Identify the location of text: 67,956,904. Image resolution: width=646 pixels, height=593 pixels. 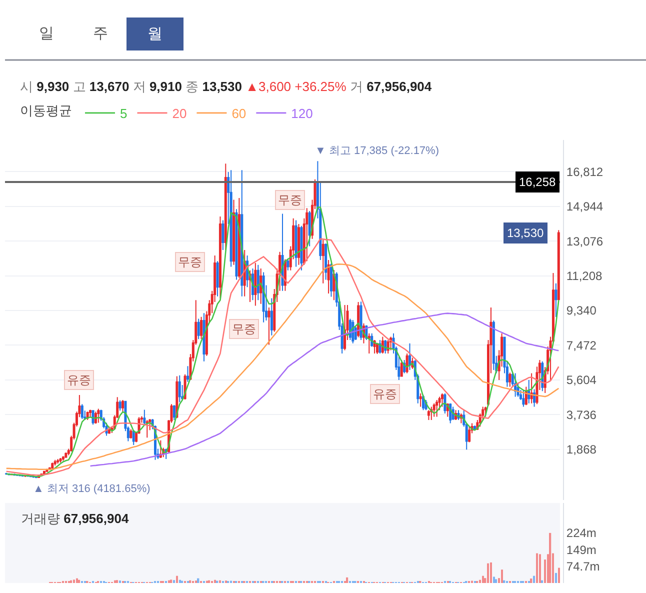
(399, 86).